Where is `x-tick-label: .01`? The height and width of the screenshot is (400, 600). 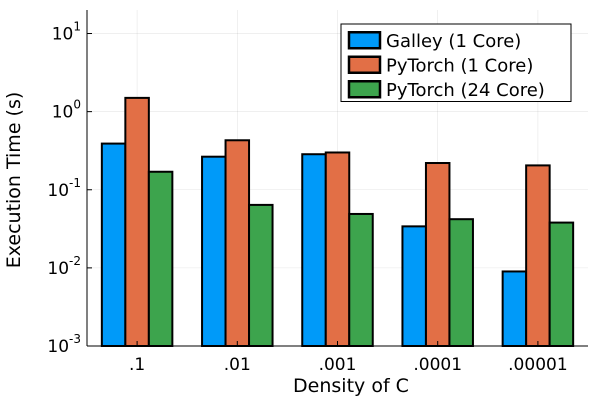
x-tick-label: .01 is located at coordinates (237, 365).